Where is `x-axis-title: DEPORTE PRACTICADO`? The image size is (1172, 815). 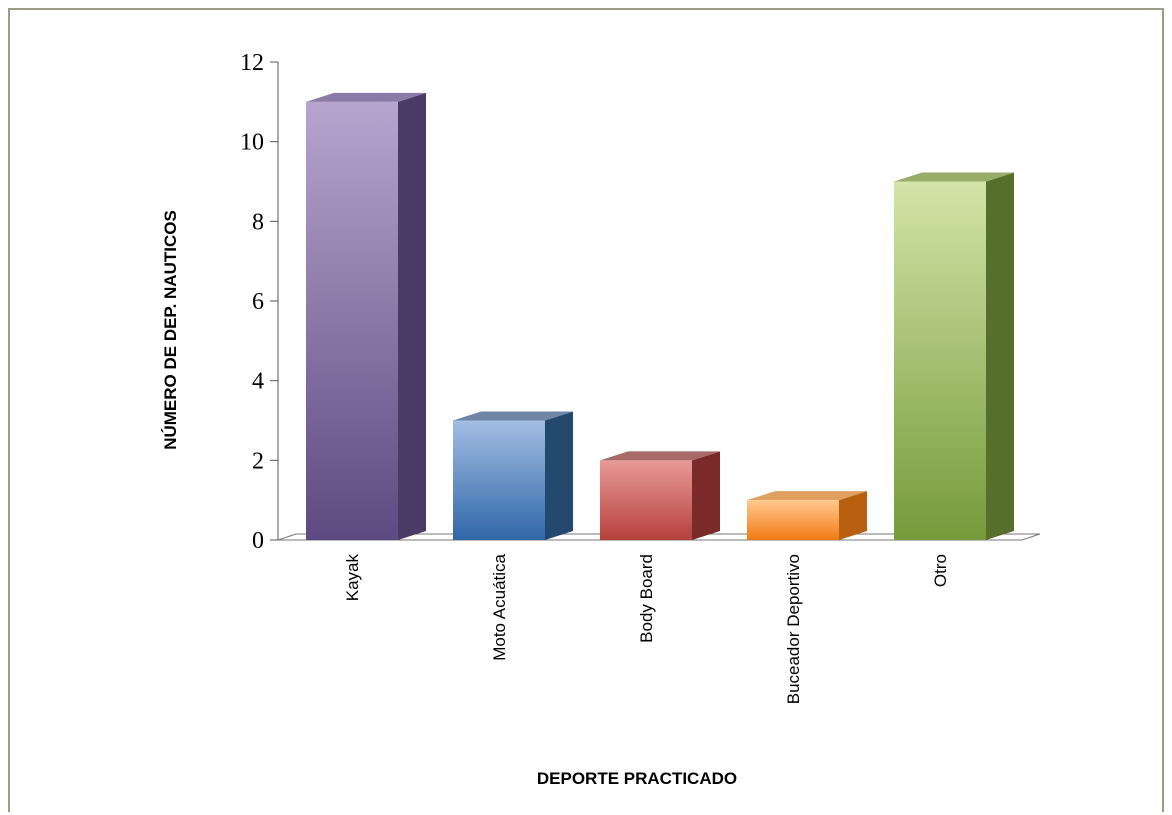 x-axis-title: DEPORTE PRACTICADO is located at coordinates (637, 778).